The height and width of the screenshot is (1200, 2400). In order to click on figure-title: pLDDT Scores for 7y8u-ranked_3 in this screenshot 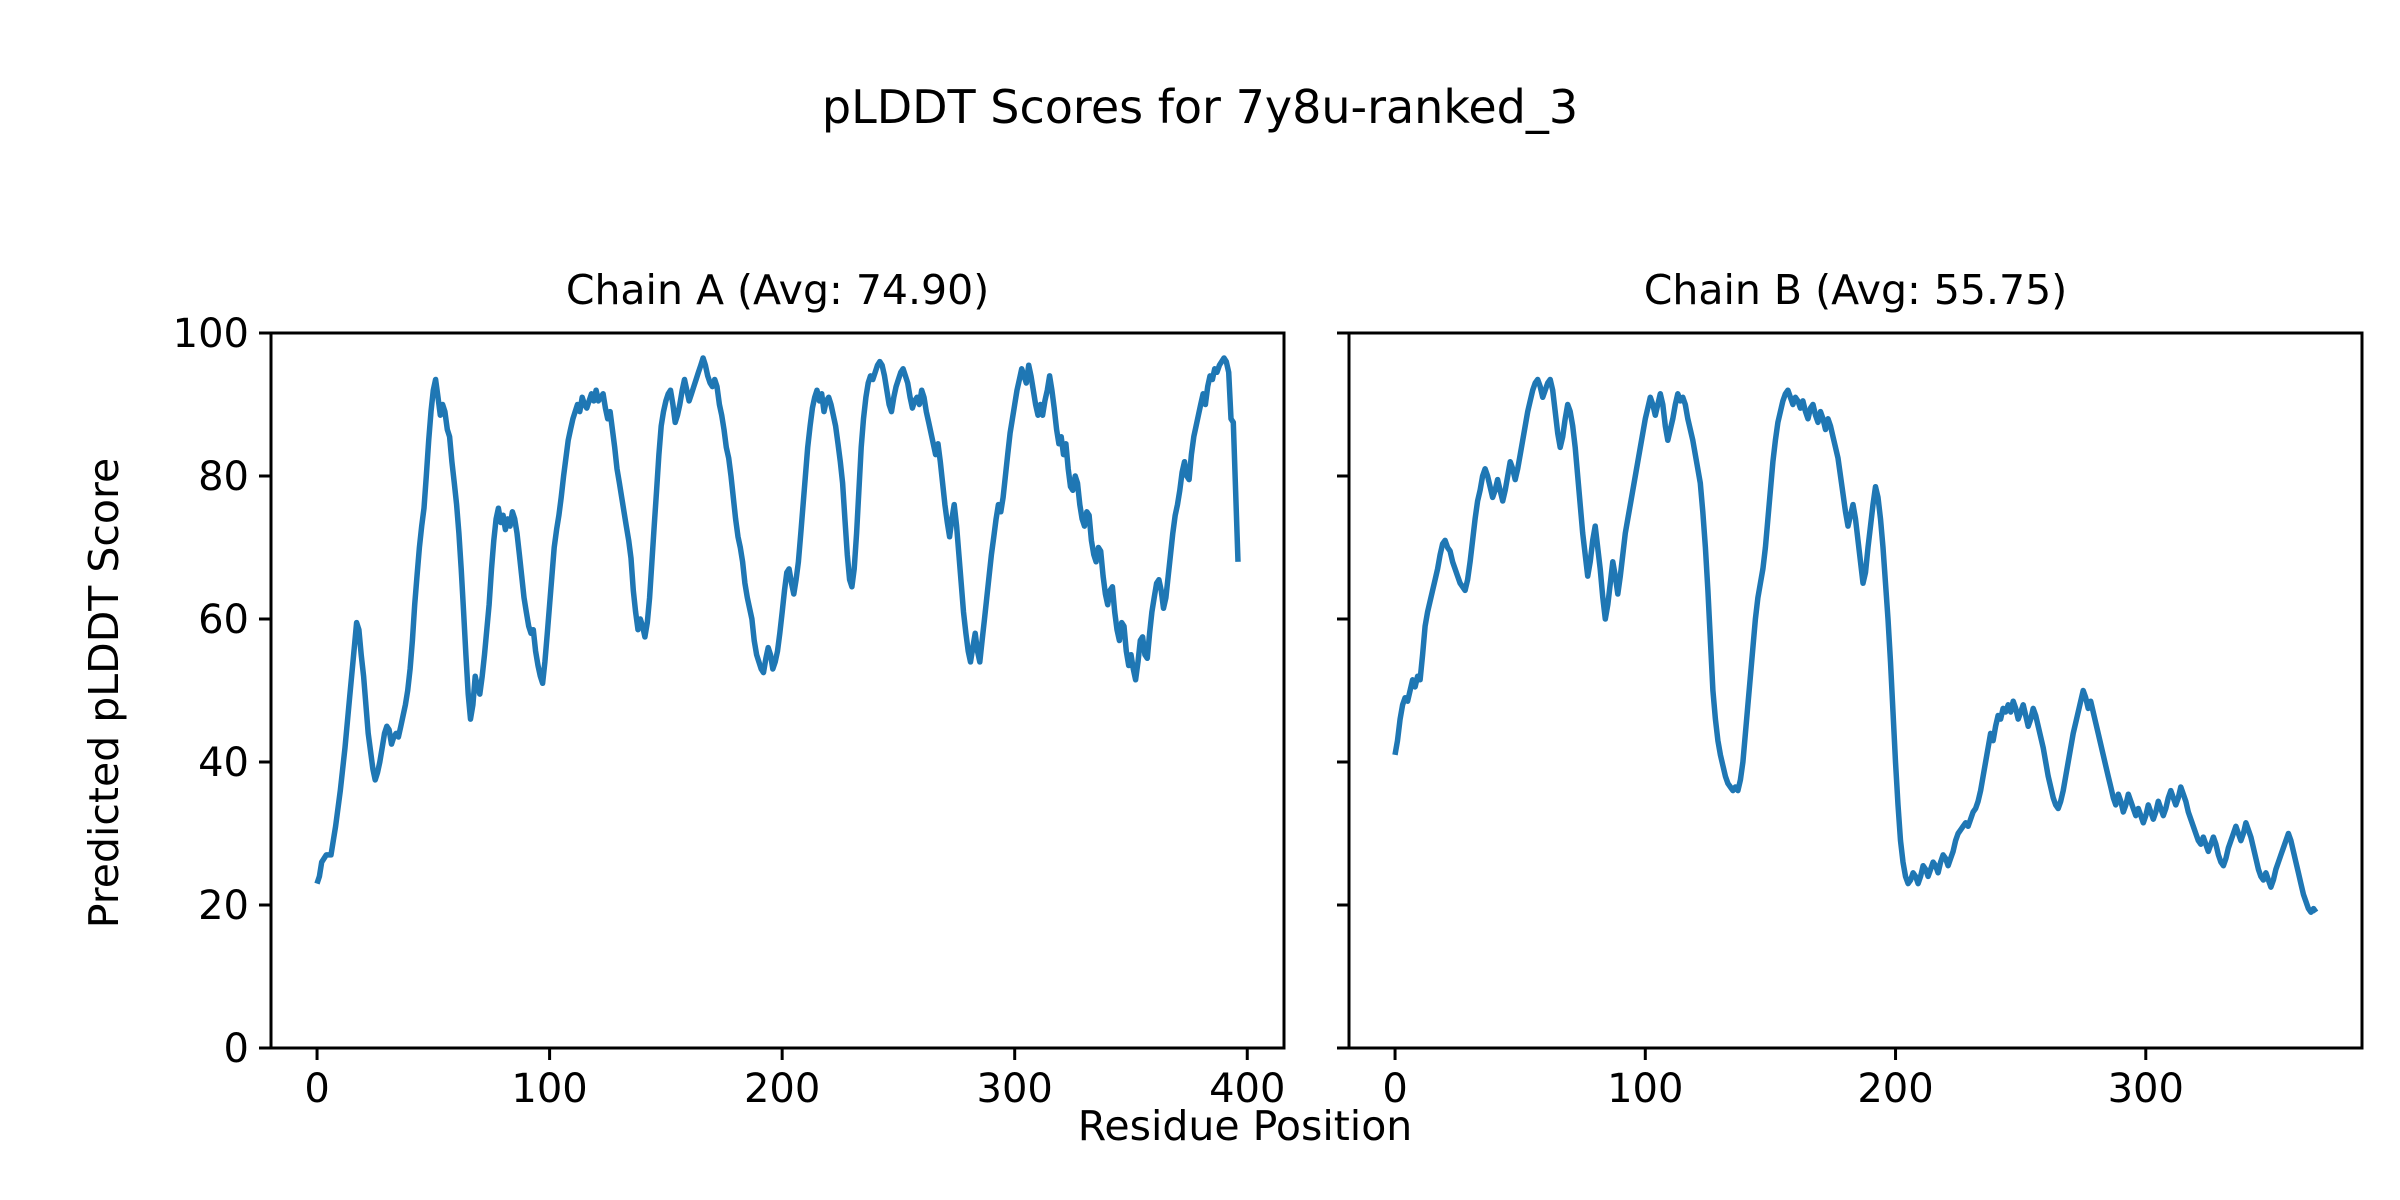, I will do `click(1200, 107)`.